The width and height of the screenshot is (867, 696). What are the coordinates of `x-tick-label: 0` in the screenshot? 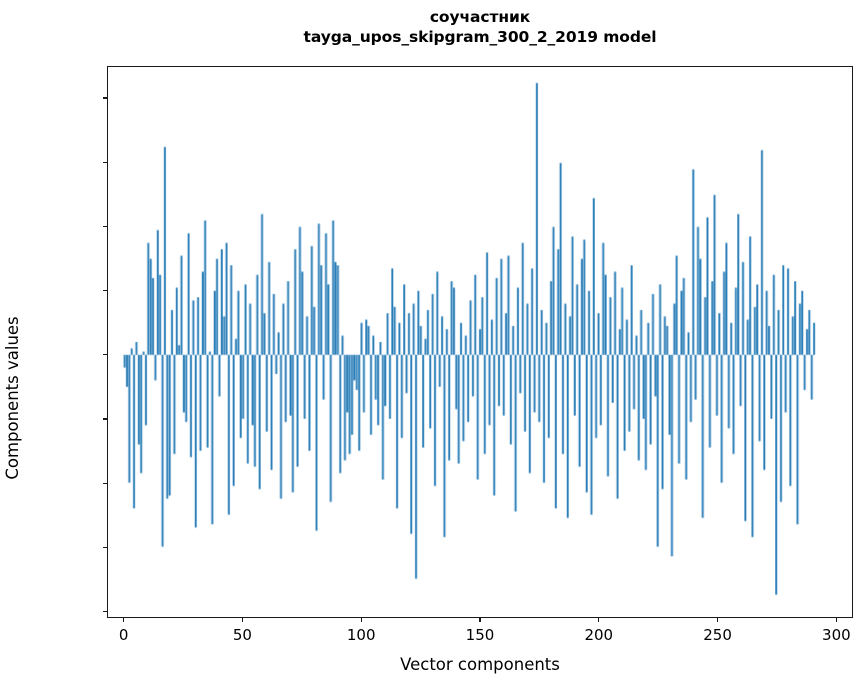 It's located at (123, 635).